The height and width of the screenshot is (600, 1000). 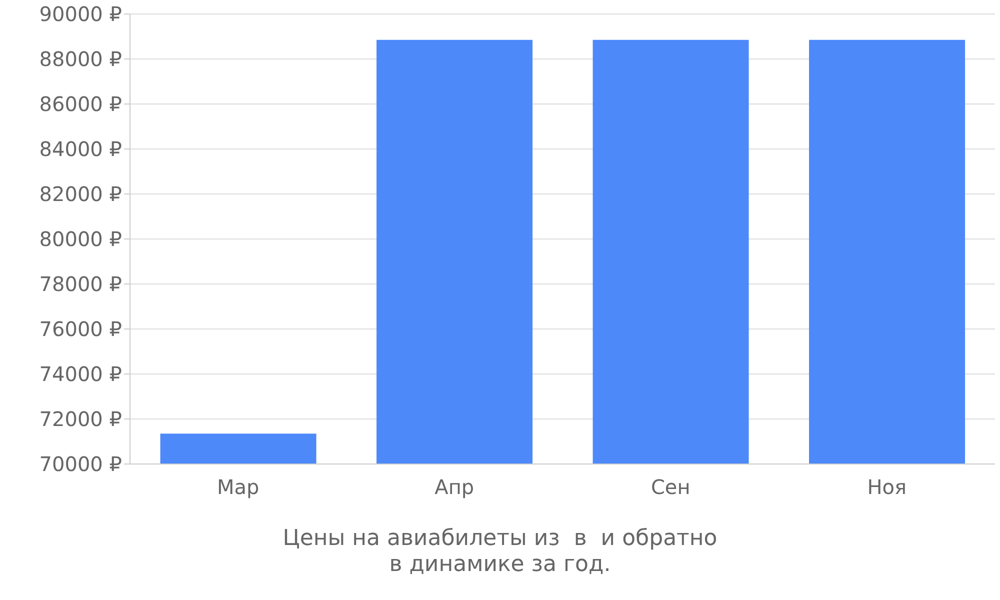 I want to click on y-tick-label: 80000 ₽, so click(x=80, y=239).